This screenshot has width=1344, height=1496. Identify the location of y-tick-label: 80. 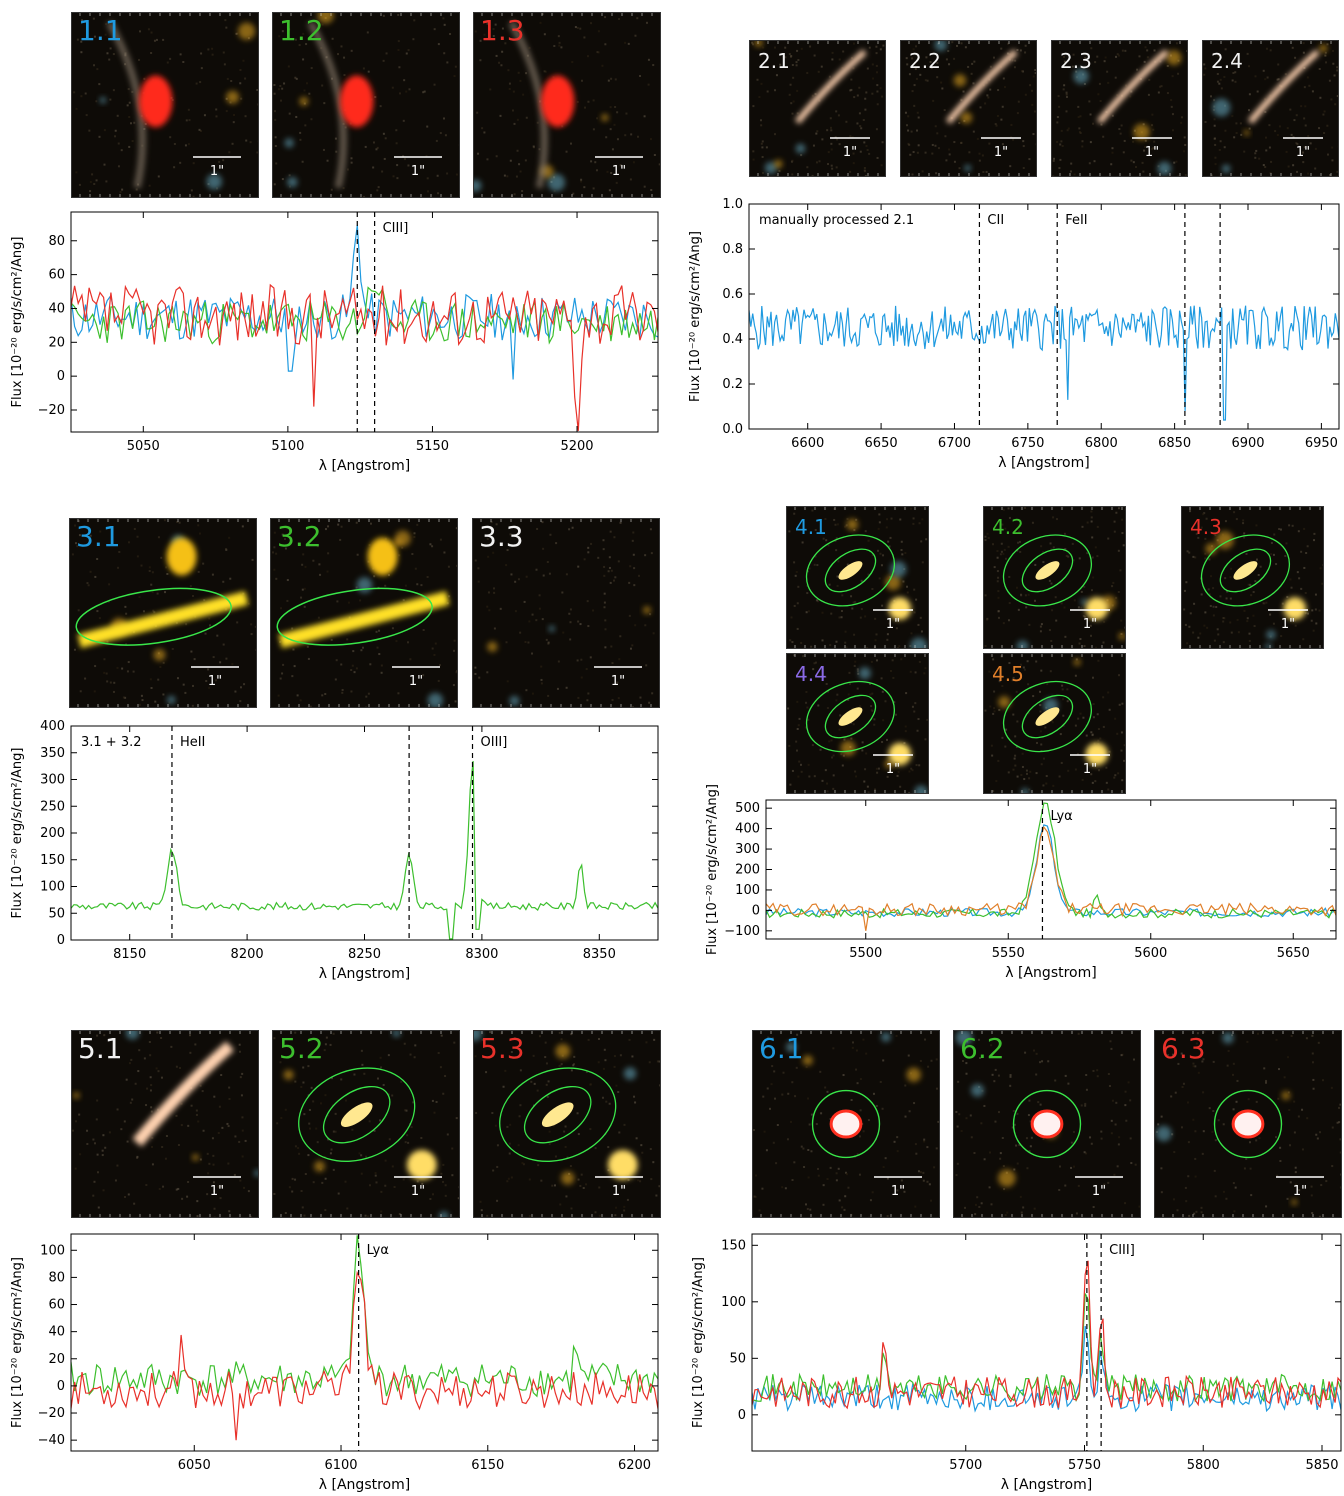
(56, 241).